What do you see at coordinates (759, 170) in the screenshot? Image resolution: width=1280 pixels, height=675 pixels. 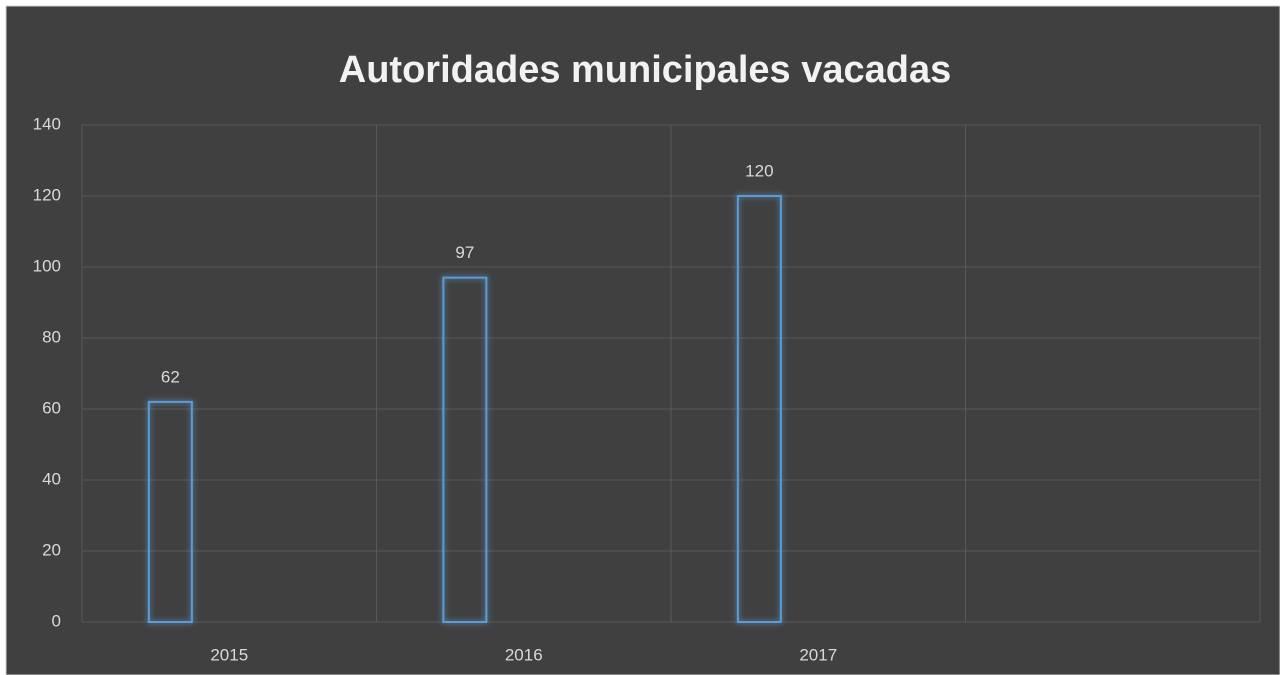 I see `data-label: 120` at bounding box center [759, 170].